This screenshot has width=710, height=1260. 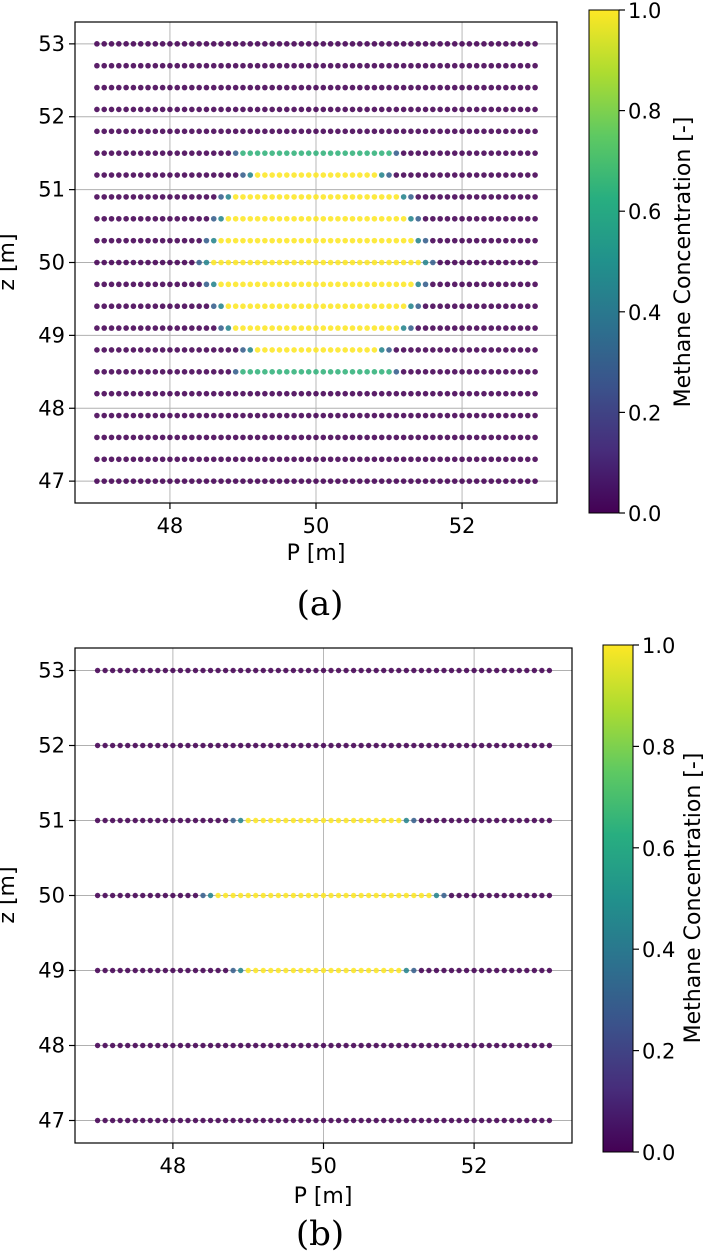 I want to click on colorbar-ticks-a: 0.00.20.40.60.81.0, so click(x=640, y=263).